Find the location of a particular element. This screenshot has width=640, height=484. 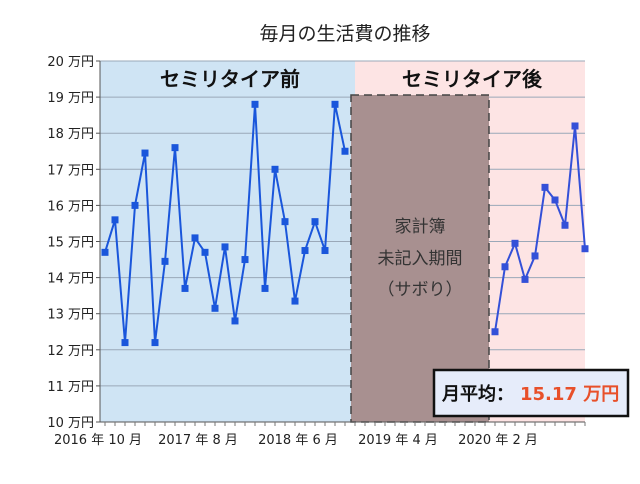

gap-line-3: （サボり） is located at coordinates (420, 290).